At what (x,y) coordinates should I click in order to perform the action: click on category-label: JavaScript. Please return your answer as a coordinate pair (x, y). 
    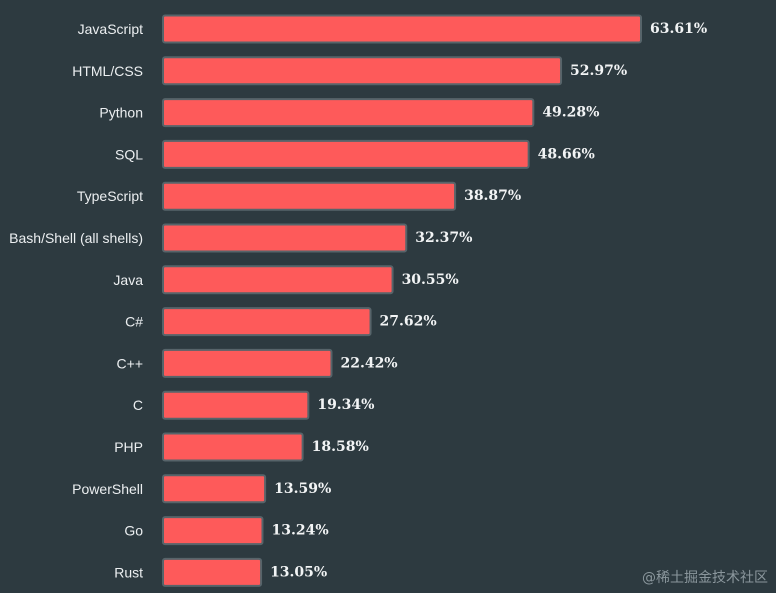
    Looking at the image, I should click on (110, 29).